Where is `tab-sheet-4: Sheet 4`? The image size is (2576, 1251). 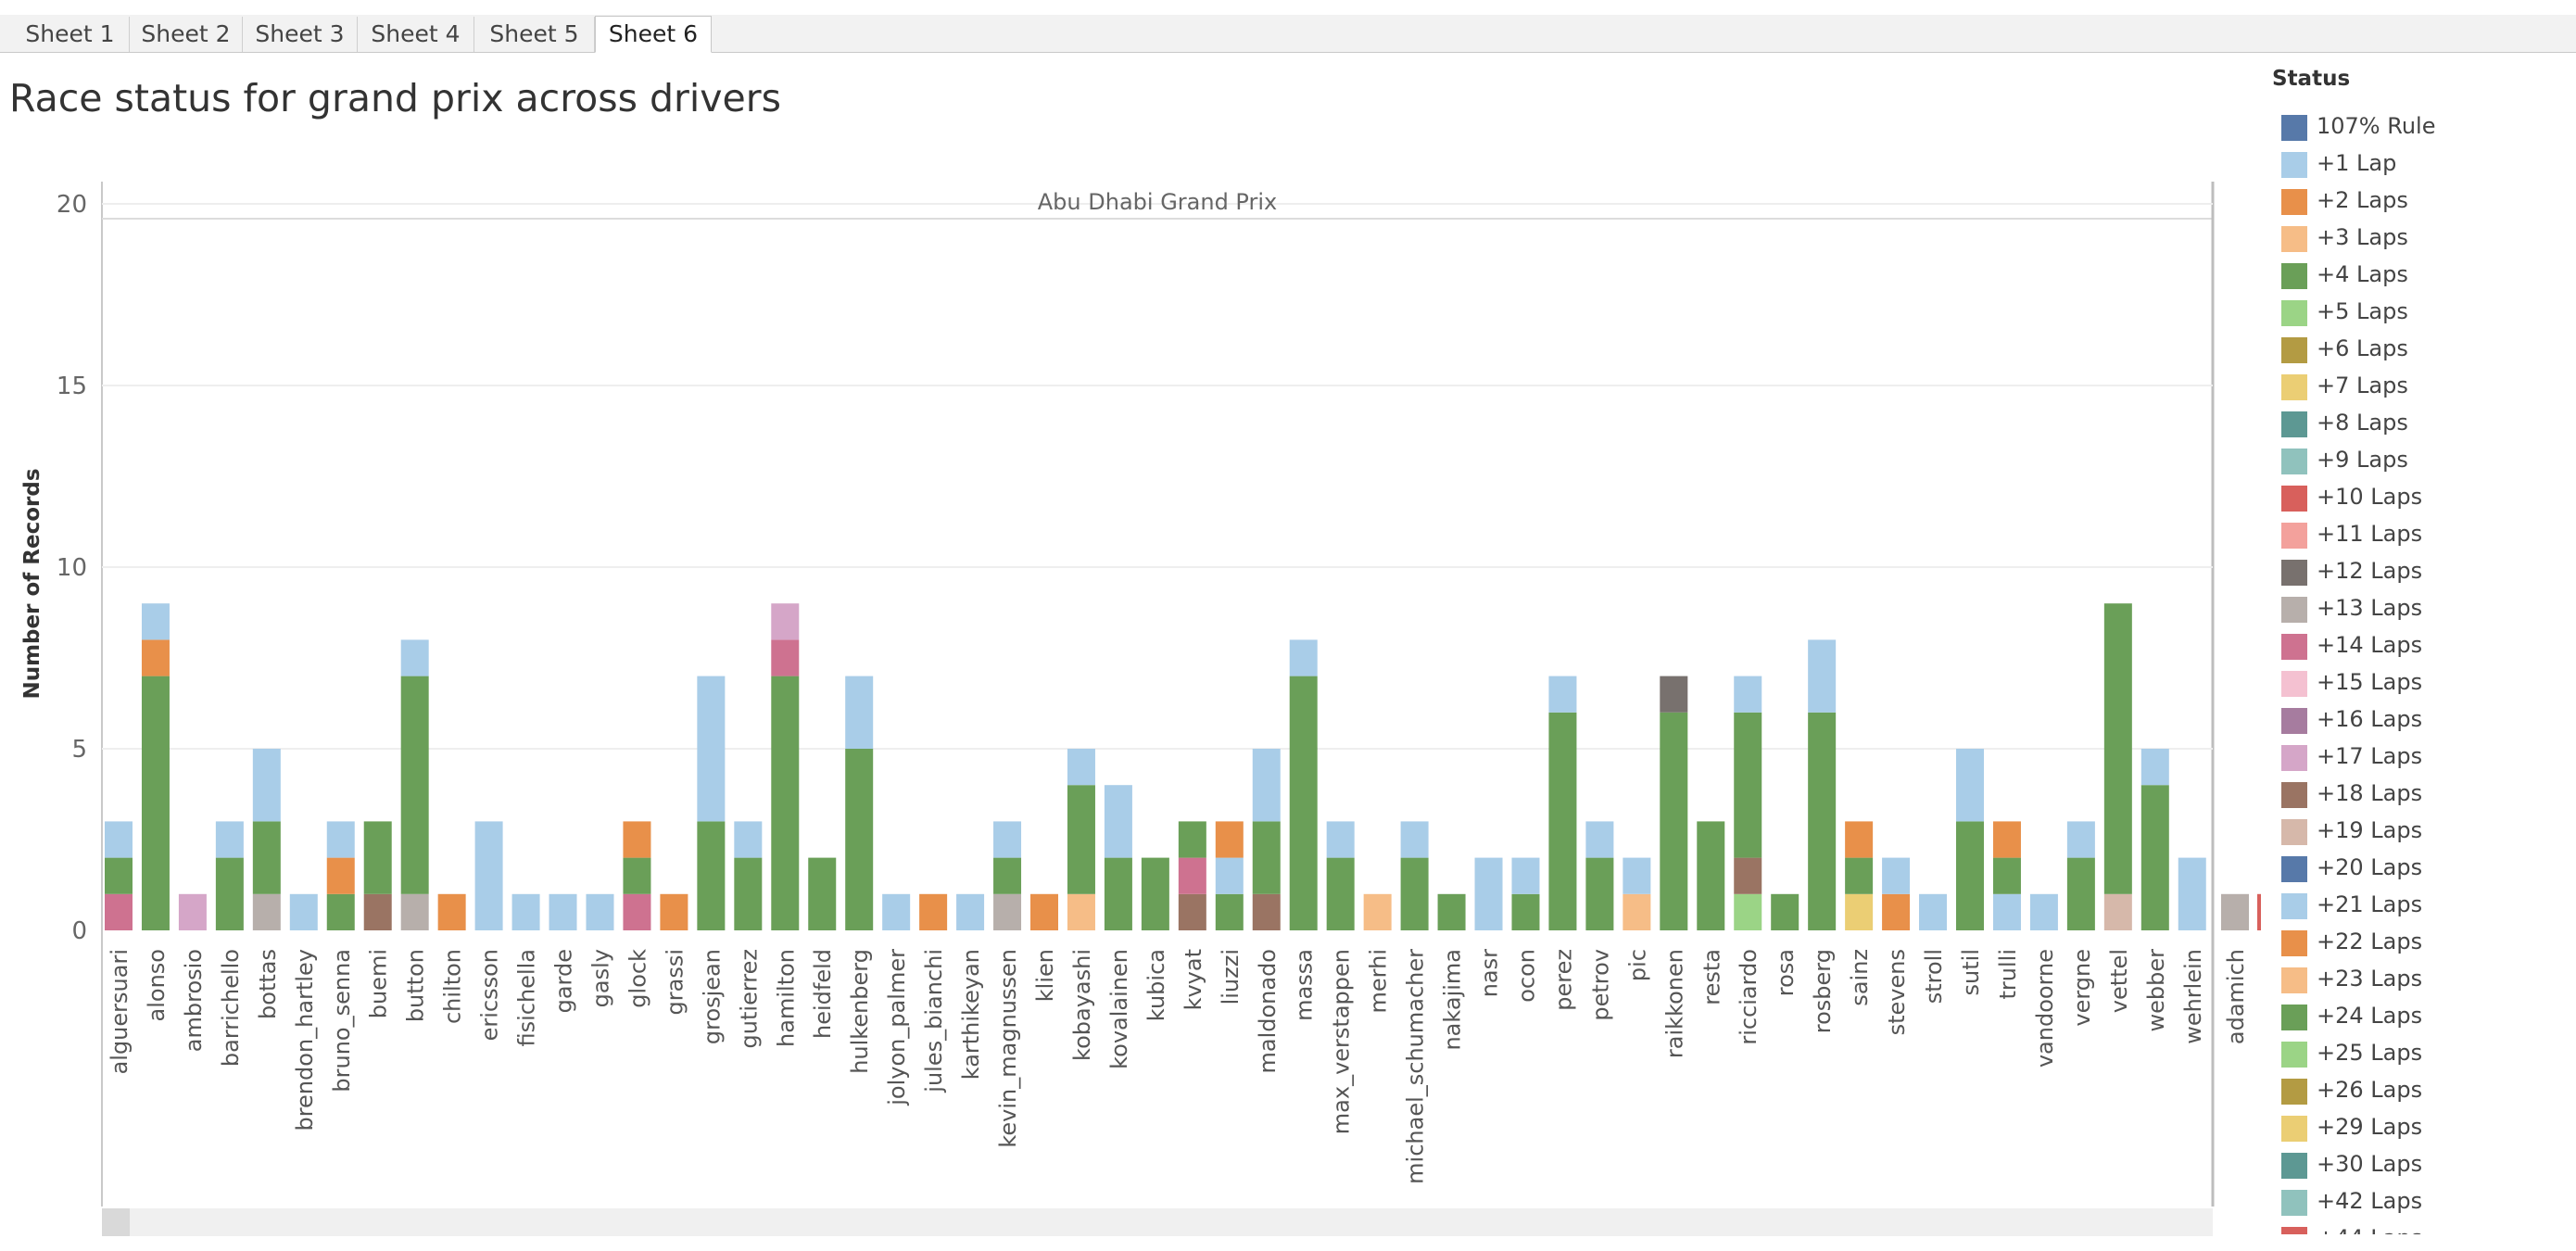 tab-sheet-4: Sheet 4 is located at coordinates (416, 34).